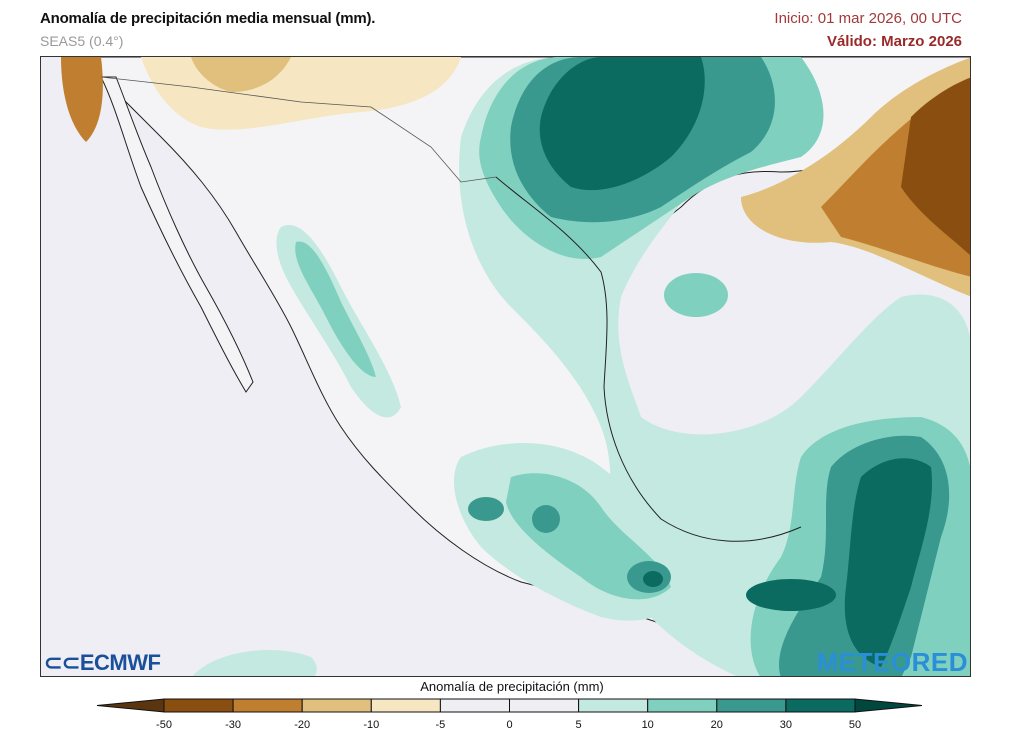  What do you see at coordinates (298, 129) in the screenshot?
I see `us-mexico-border` at bounding box center [298, 129].